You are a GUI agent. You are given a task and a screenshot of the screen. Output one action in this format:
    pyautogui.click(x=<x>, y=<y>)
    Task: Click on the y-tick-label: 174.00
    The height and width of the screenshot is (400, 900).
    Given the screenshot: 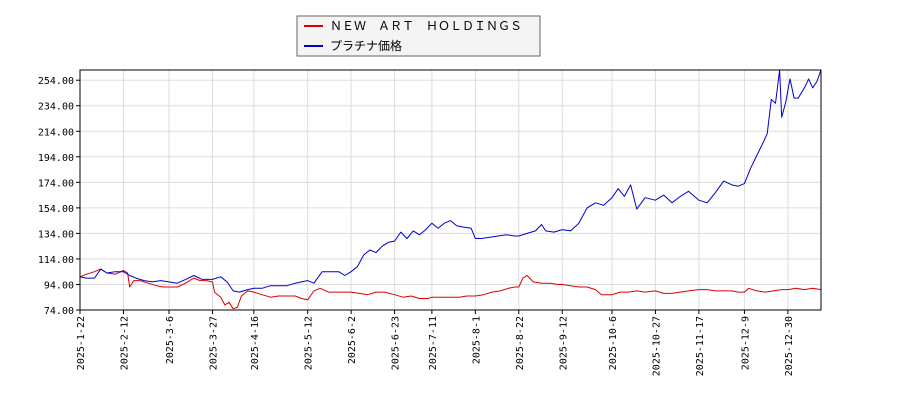 What is the action you would take?
    pyautogui.click(x=56, y=183)
    